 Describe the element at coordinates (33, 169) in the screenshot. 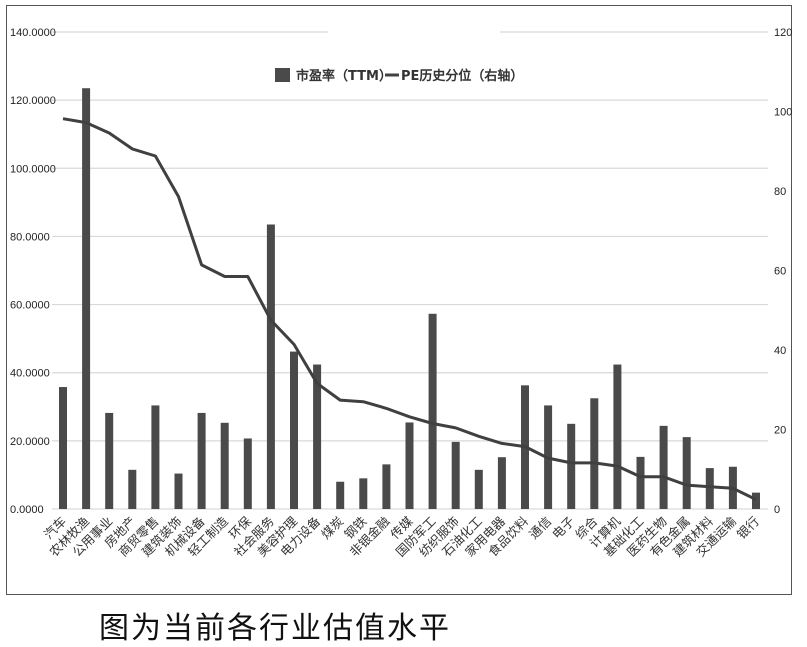

I see `left-axis-tick-label: 100.0000` at that location.